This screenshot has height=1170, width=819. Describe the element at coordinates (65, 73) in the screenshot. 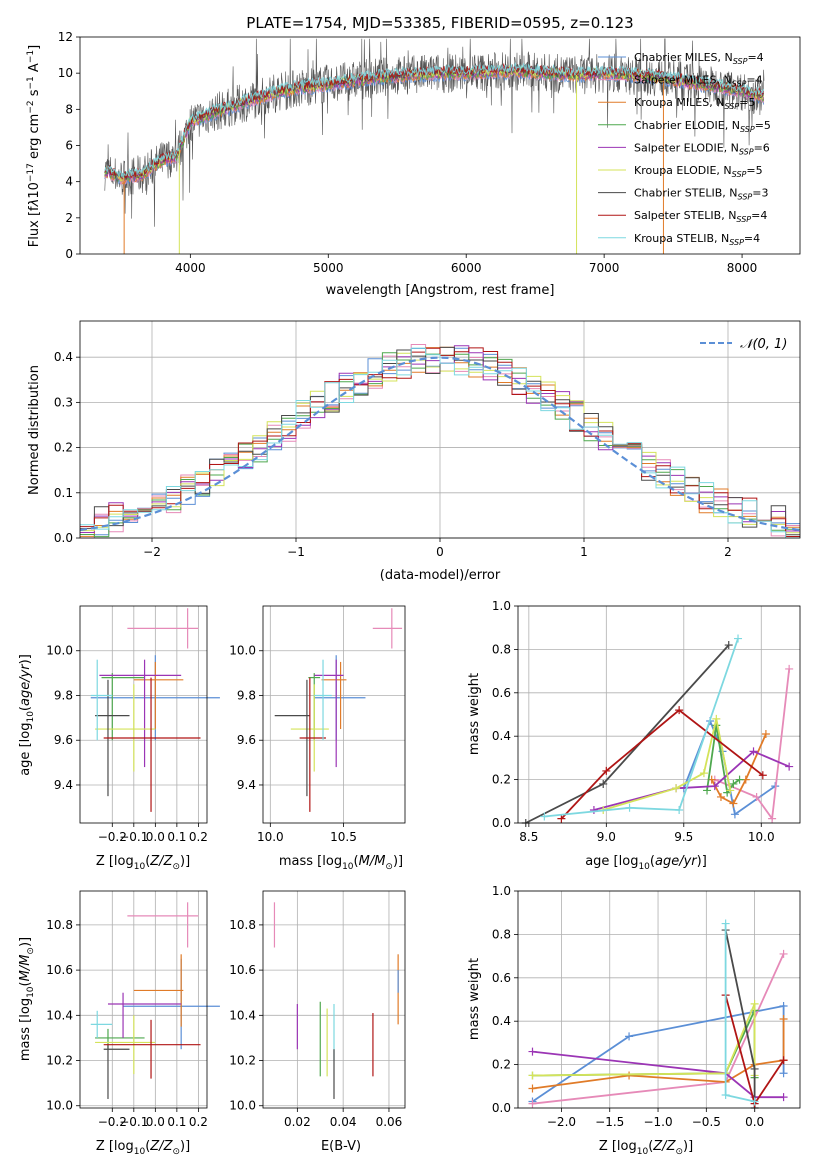

I see `spectrum-ytick-label: 10` at that location.